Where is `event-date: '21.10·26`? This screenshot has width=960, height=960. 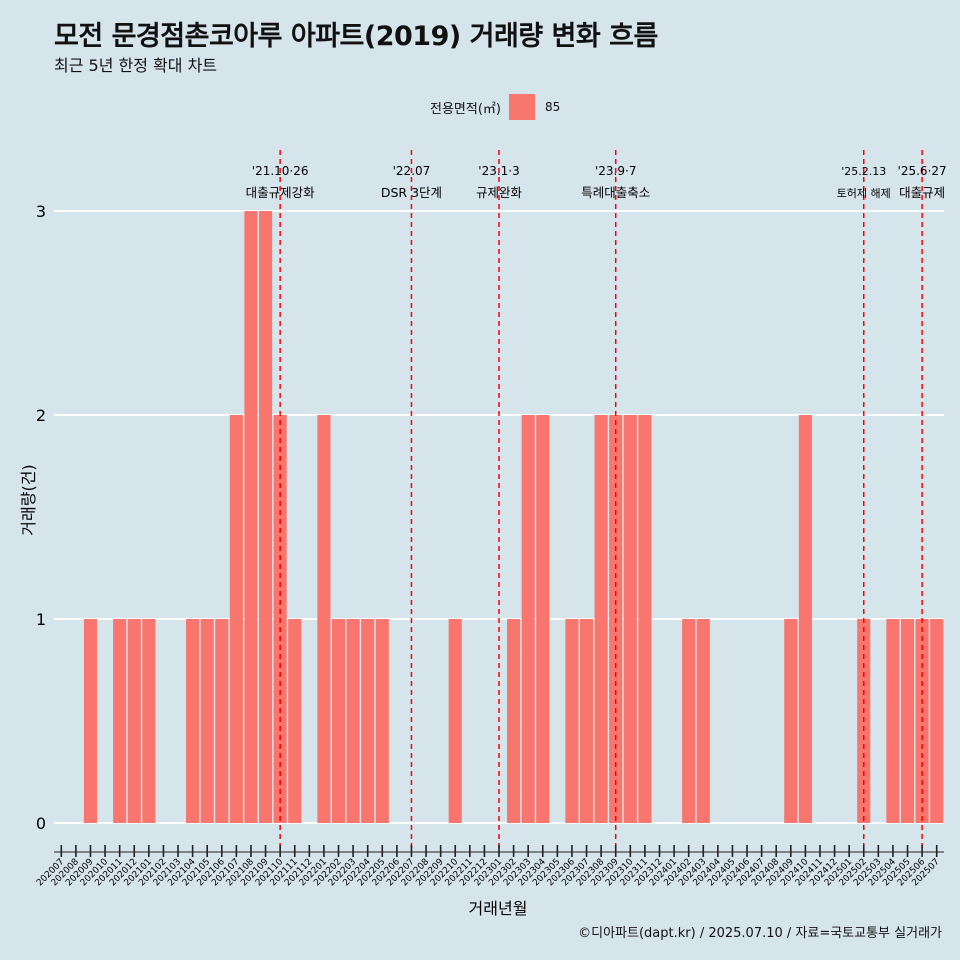 event-date: '21.10·26 is located at coordinates (280, 171).